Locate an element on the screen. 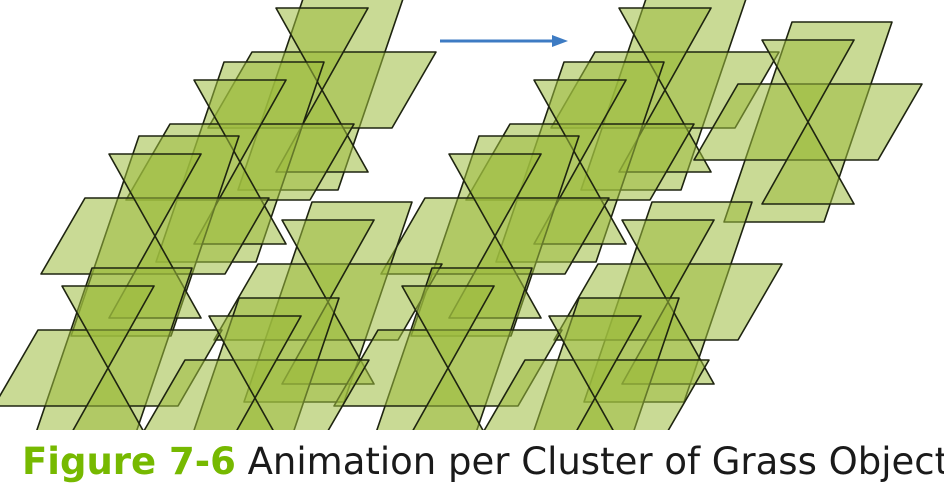  figure-title: Animation per Cluster of Grass Objects is located at coordinates (595, 461).